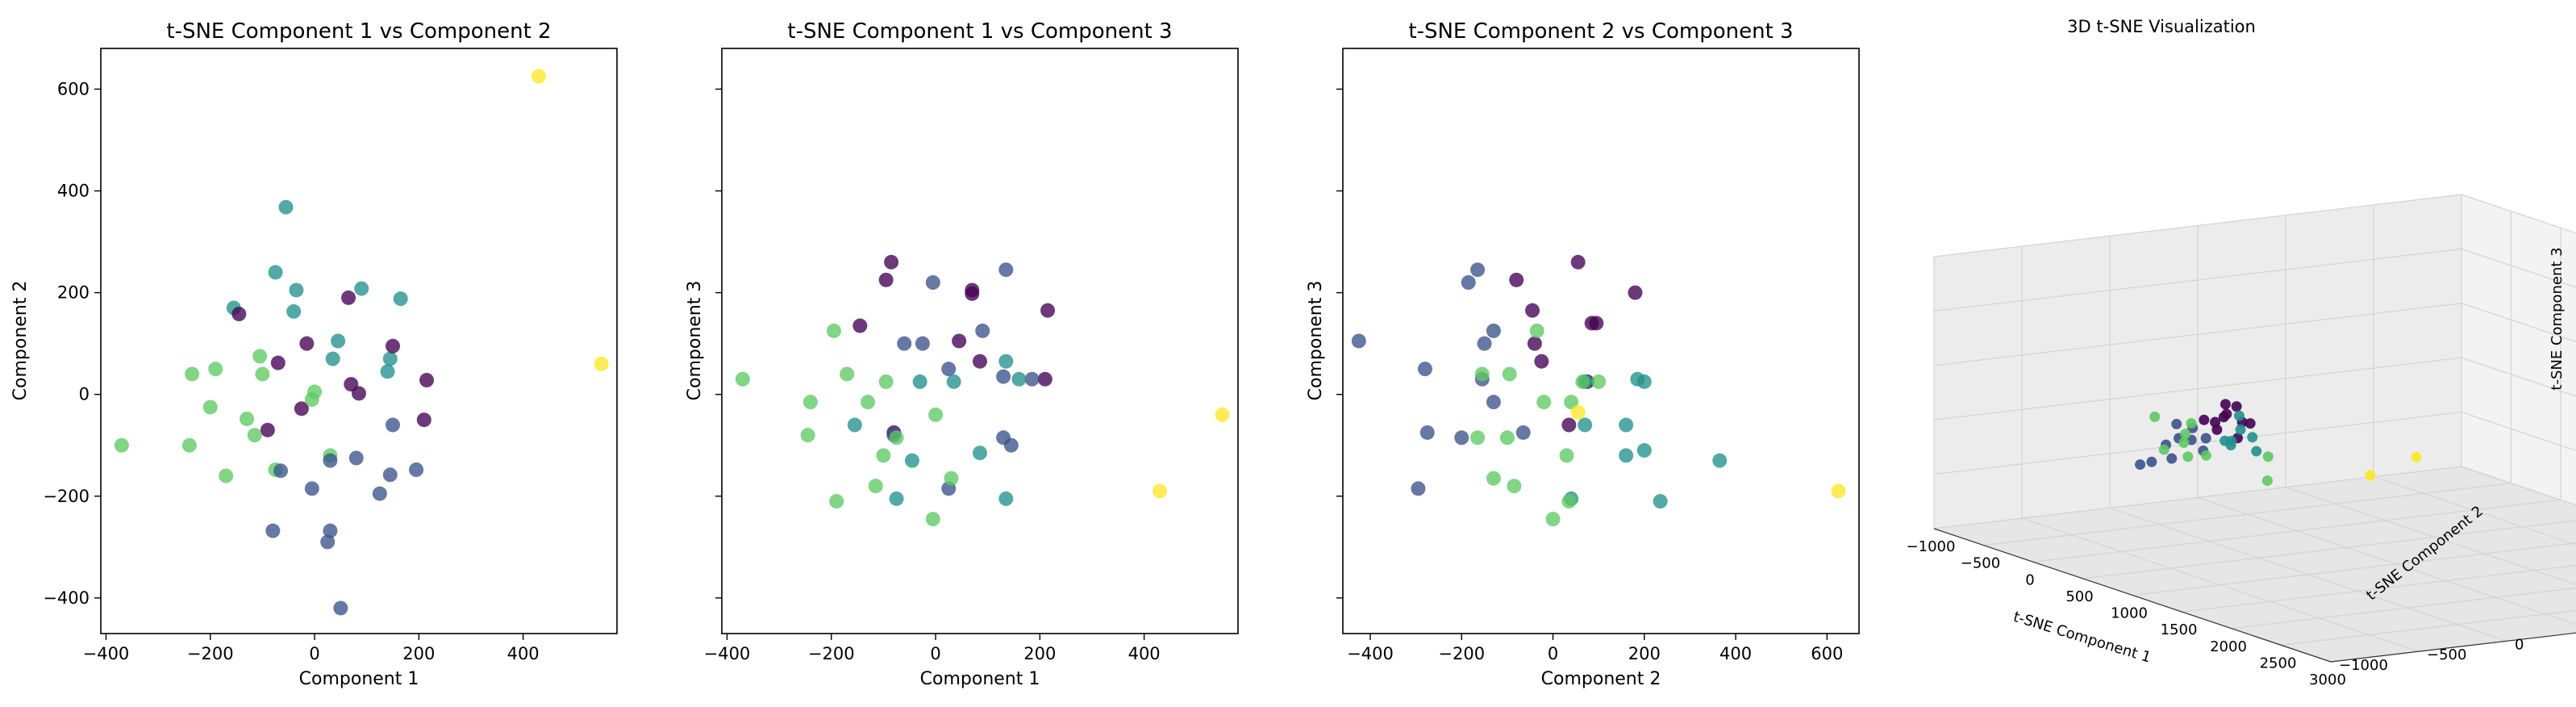  Describe the element at coordinates (359, 679) in the screenshot. I see `panel-1-xlabel: Component 1` at that location.